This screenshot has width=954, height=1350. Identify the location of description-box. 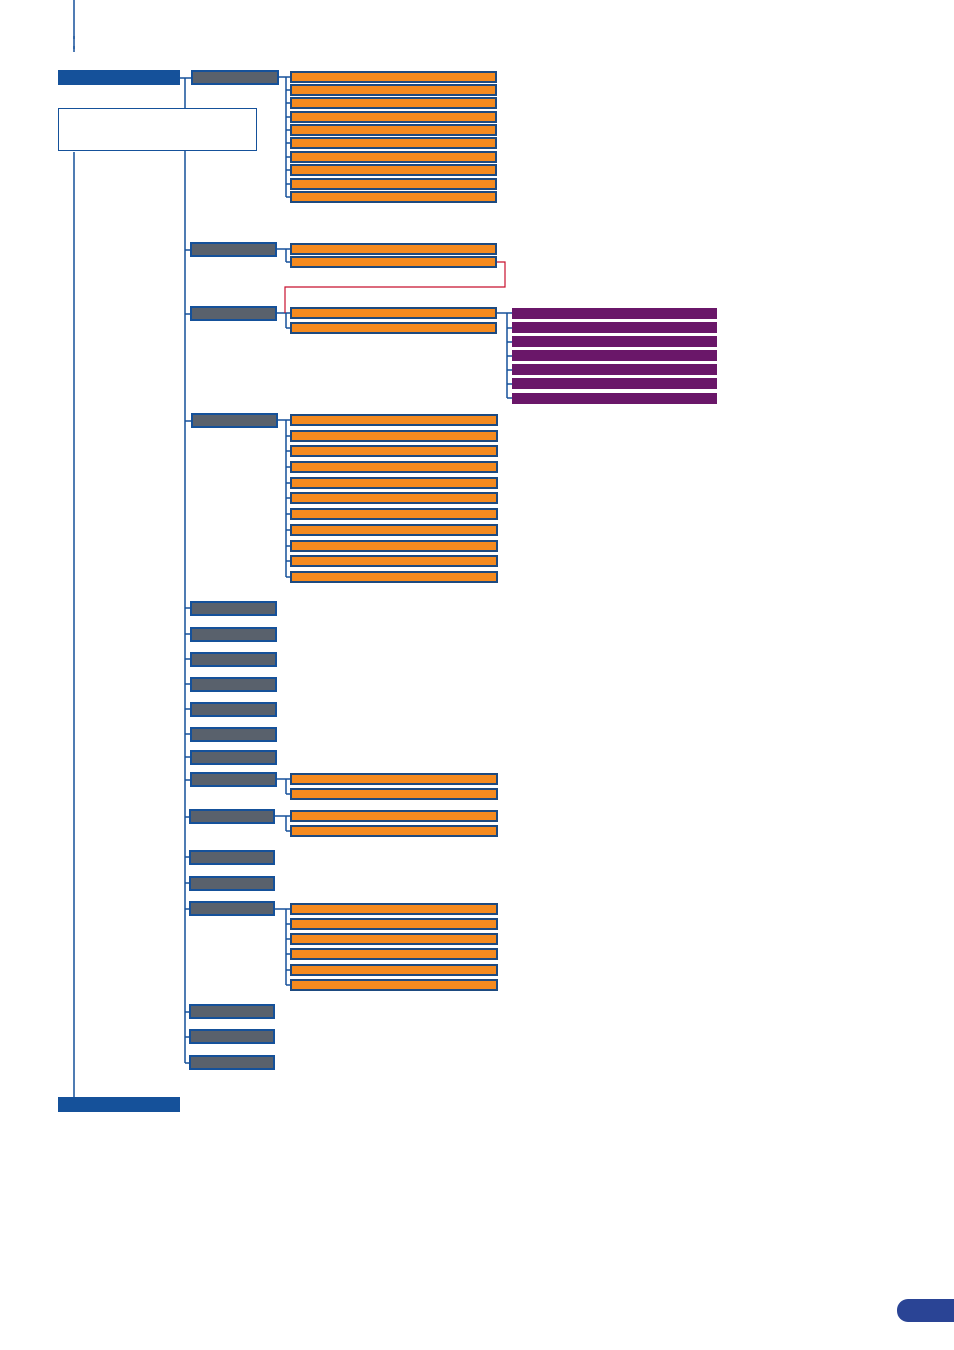
(157, 129).